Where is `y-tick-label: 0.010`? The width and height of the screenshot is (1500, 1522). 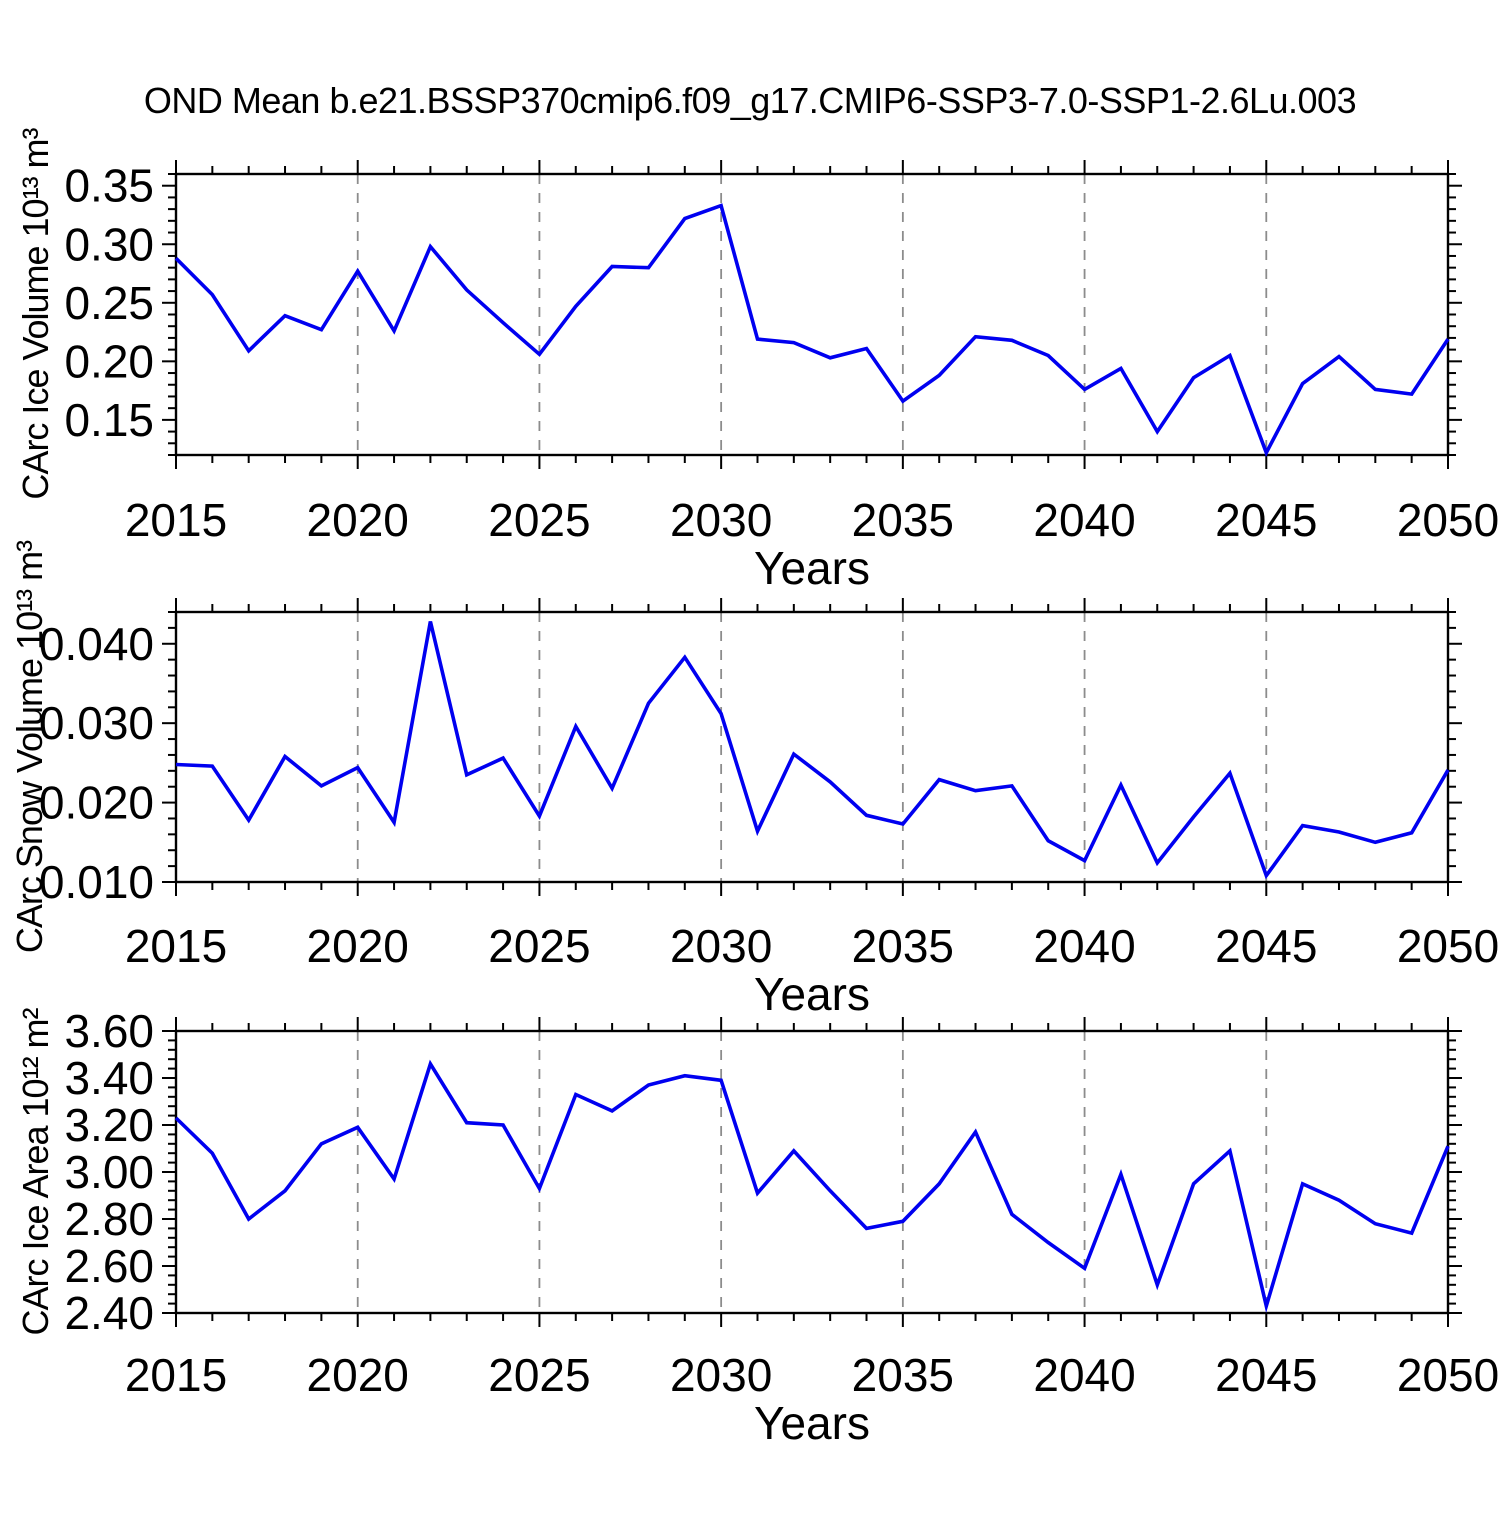 y-tick-label: 0.010 is located at coordinates (96, 882).